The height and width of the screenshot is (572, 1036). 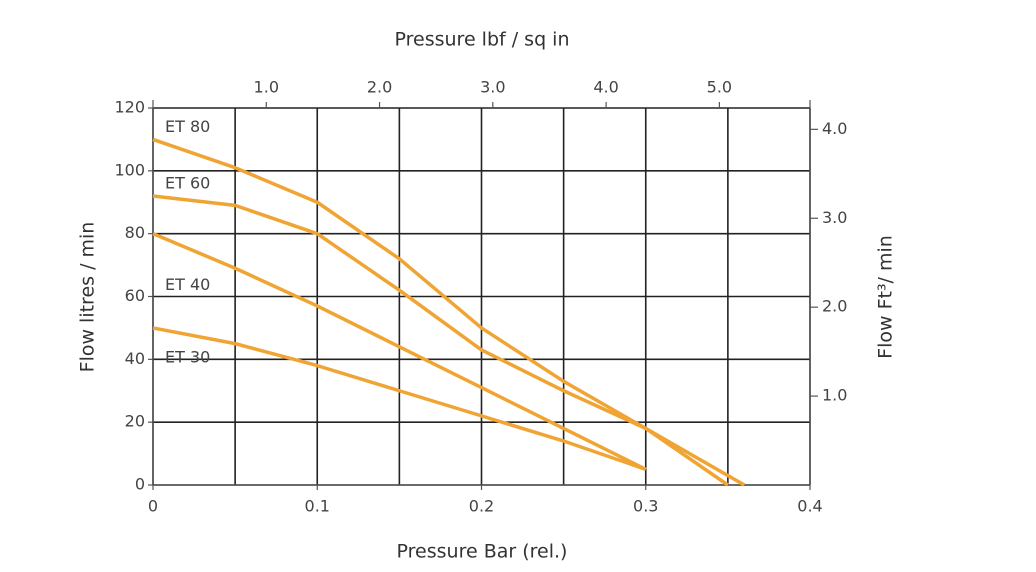 I want to click on x-tick-label: 0, so click(x=153, y=506).